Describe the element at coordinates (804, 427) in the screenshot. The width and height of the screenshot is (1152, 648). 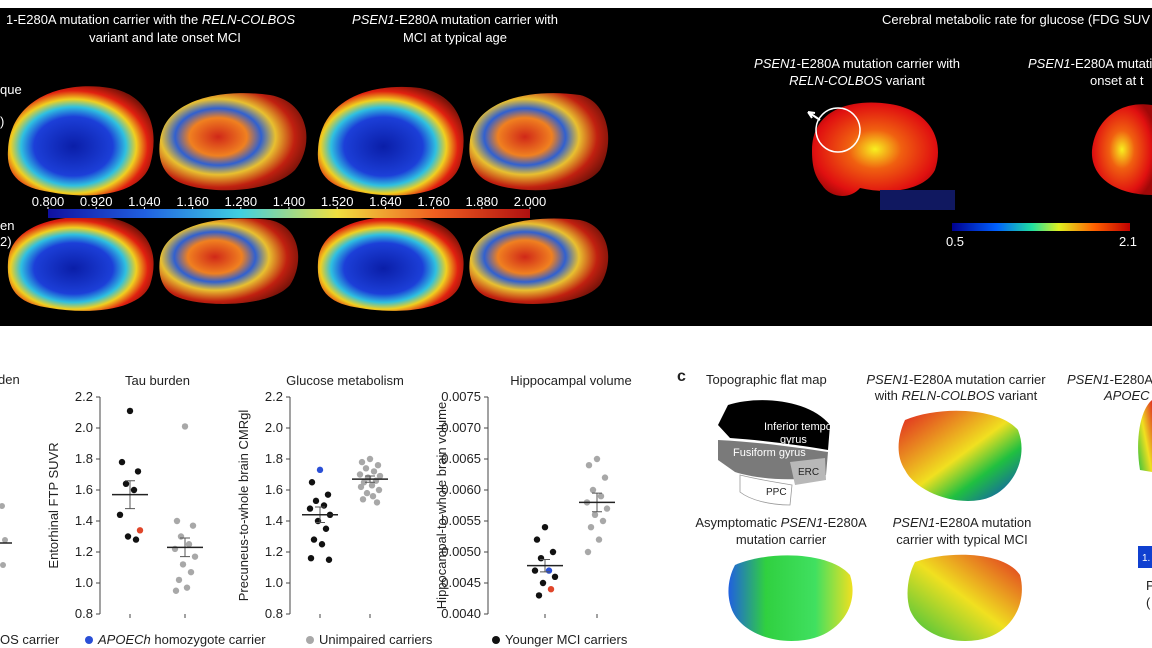
I see `region-label: Inferior temporal` at that location.